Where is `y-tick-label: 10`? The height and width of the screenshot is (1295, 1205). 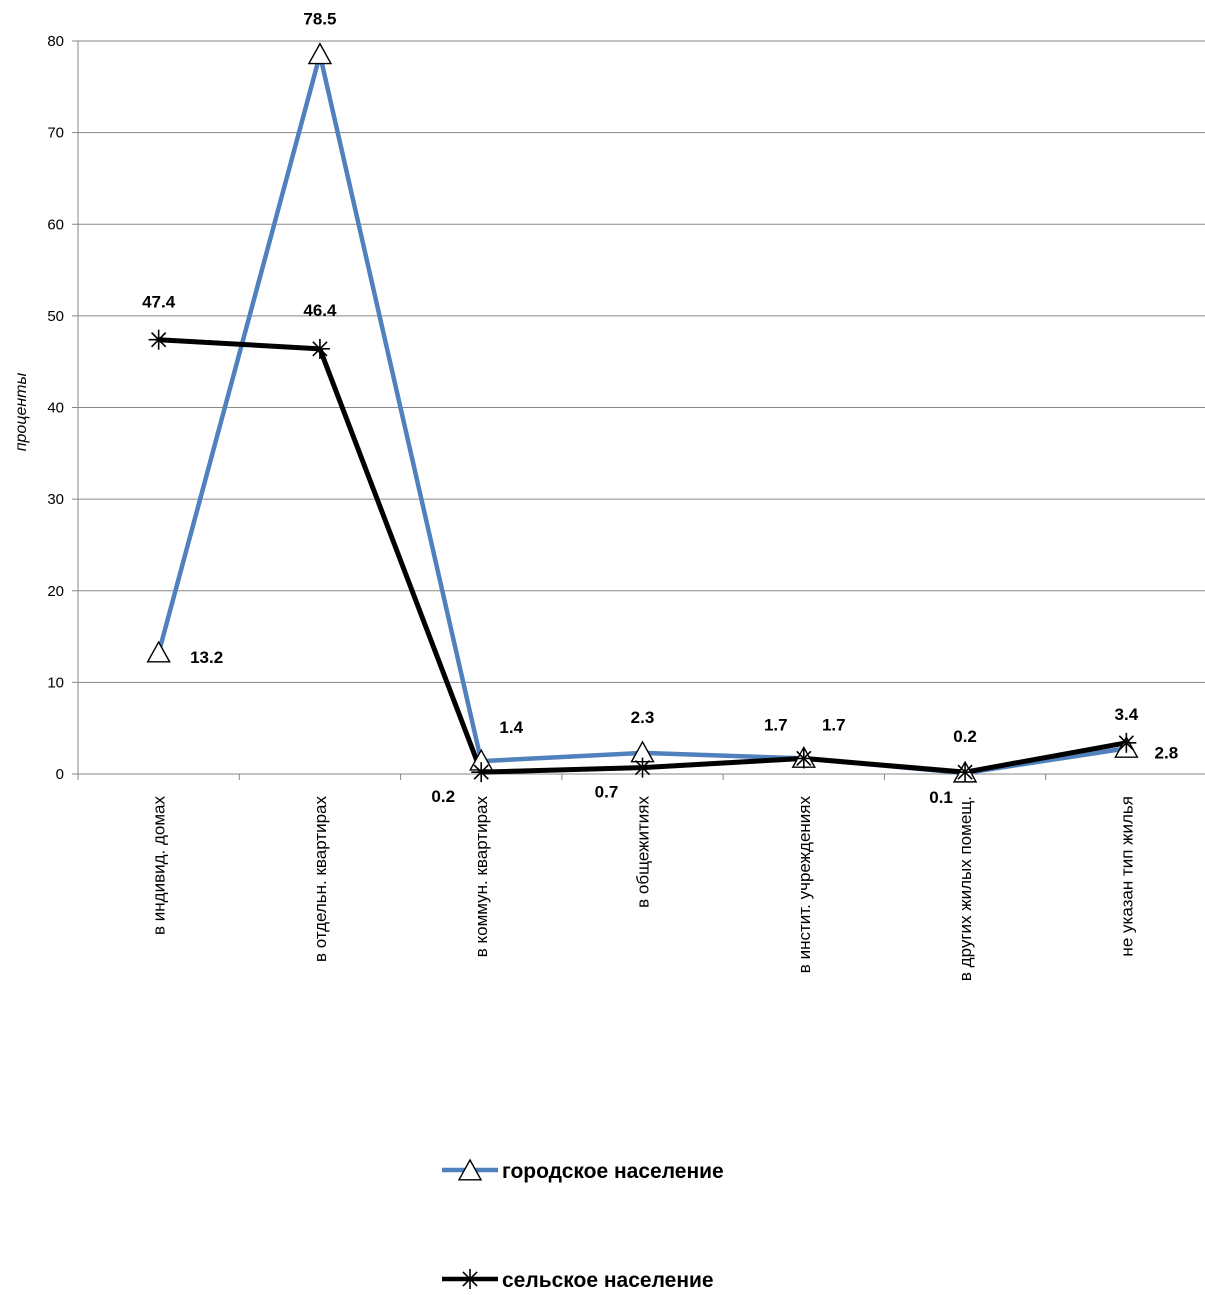
y-tick-label: 10 is located at coordinates (55, 682).